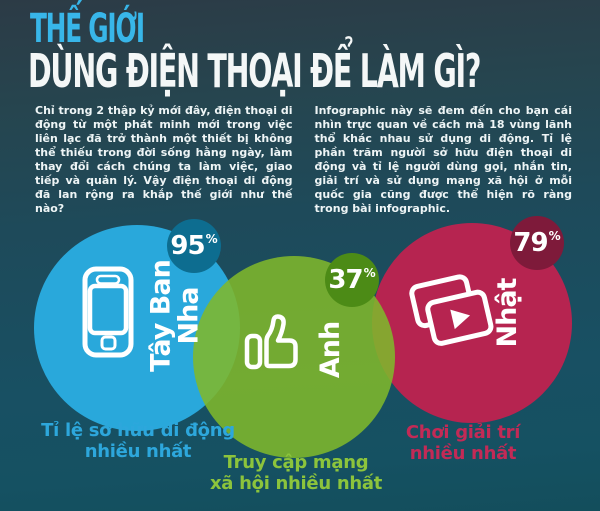 This screenshot has height=511, width=600. I want to click on percent-value: 95, so click(187, 246).